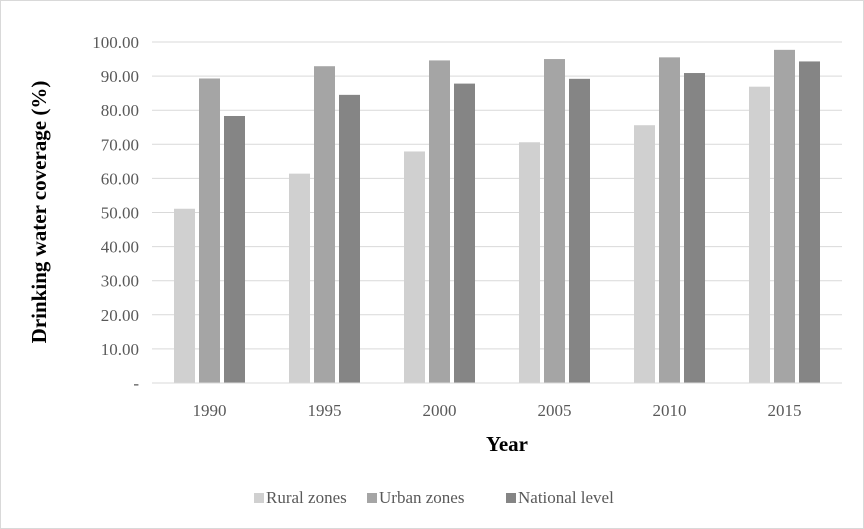  What do you see at coordinates (120, 315) in the screenshot?
I see `y-tick-label: 20.00` at bounding box center [120, 315].